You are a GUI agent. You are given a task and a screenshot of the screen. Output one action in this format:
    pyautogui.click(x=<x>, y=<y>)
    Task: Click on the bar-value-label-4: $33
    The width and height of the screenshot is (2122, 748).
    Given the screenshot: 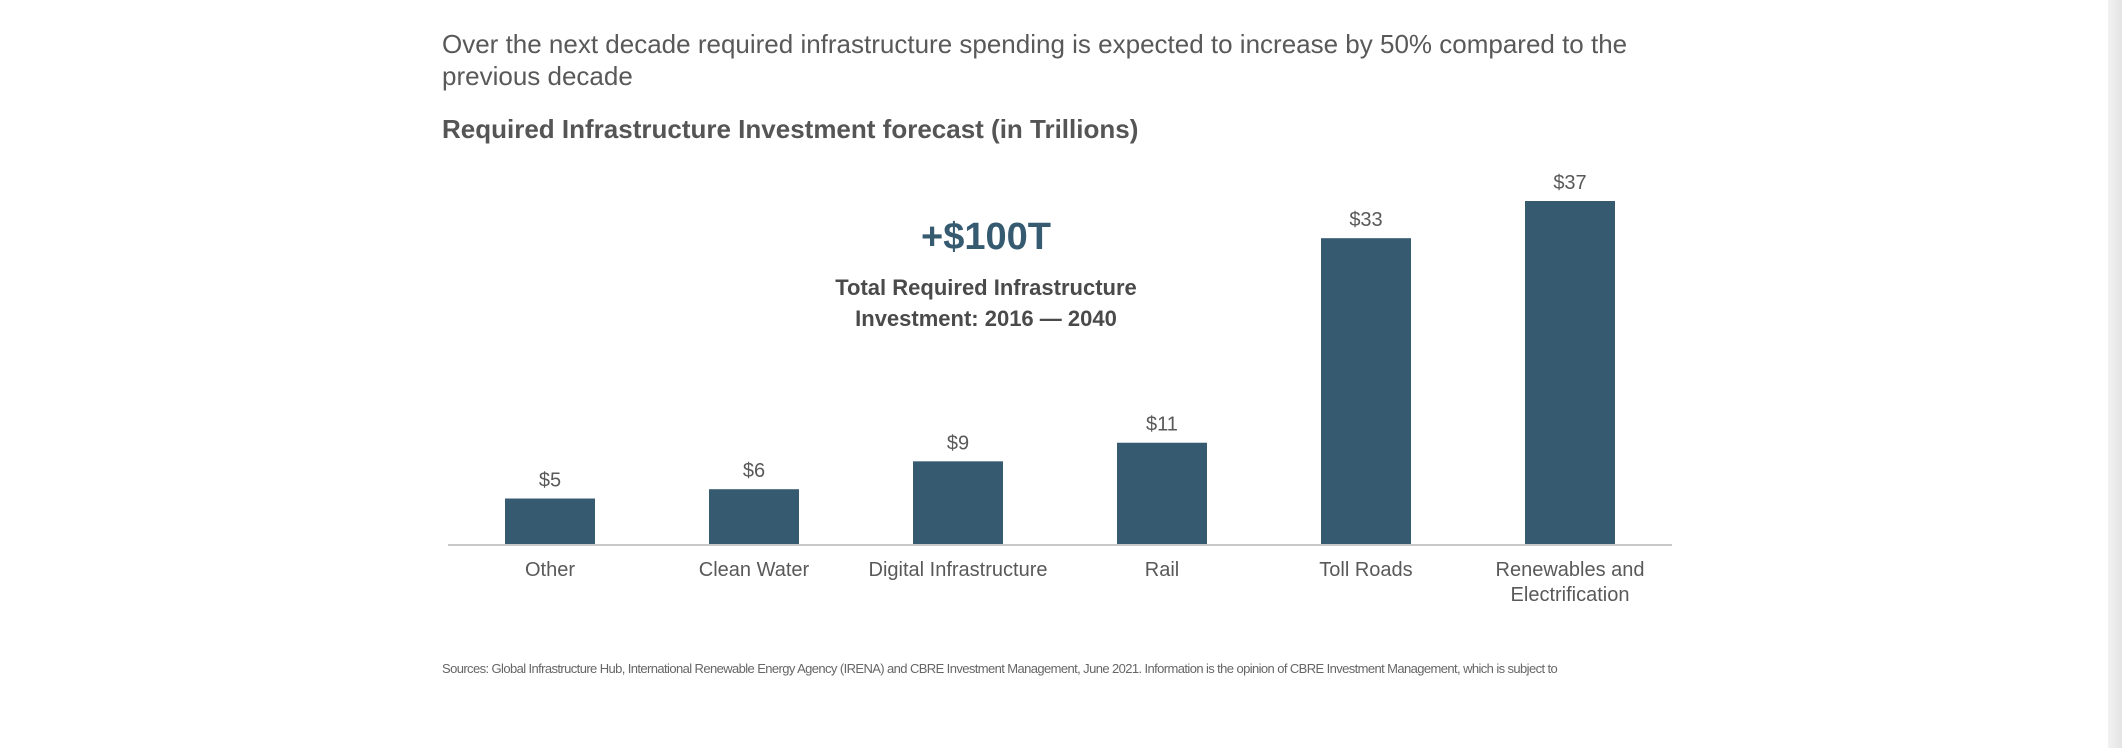 What is the action you would take?
    pyautogui.click(x=1365, y=220)
    